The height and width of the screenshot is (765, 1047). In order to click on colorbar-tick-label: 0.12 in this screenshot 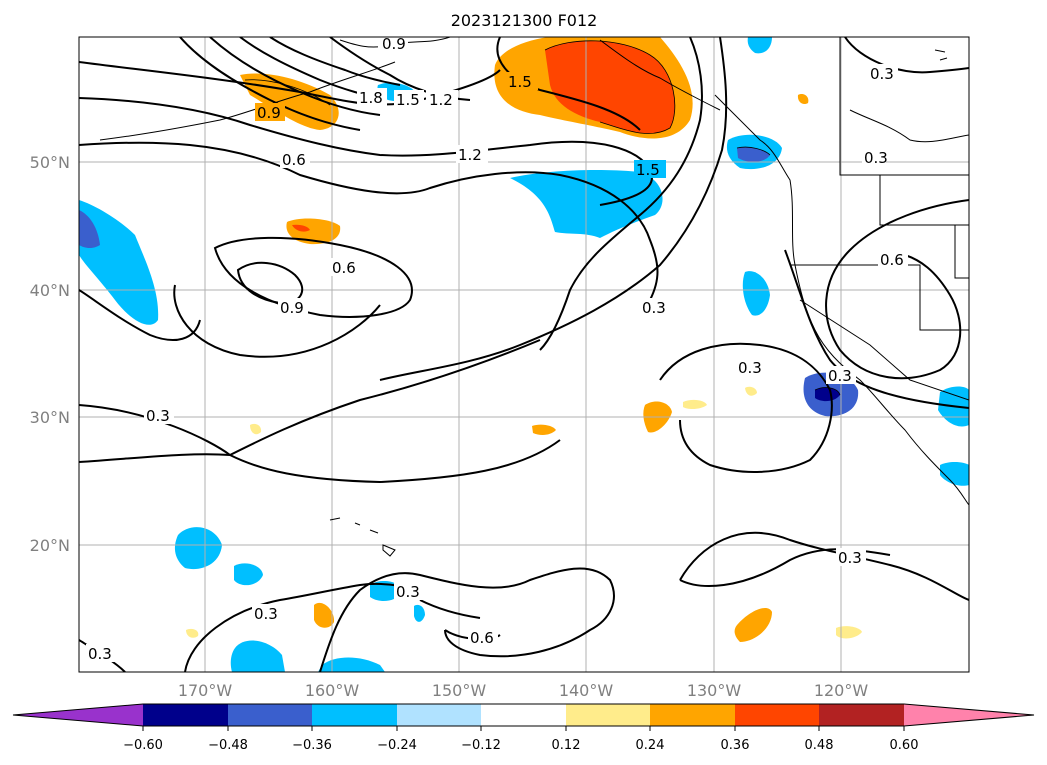, I will do `click(566, 745)`.